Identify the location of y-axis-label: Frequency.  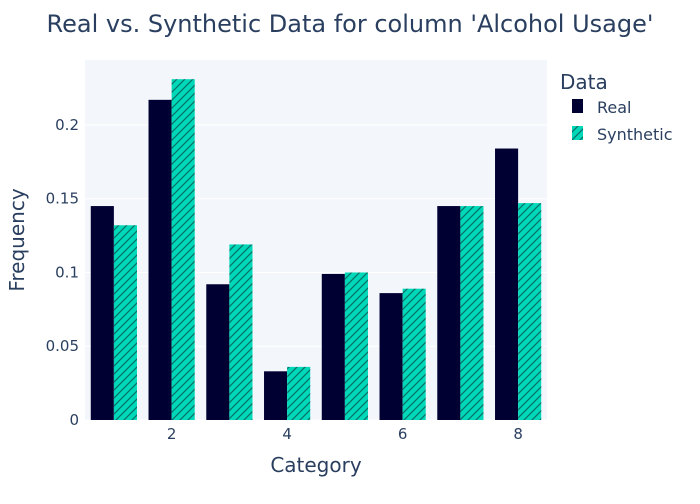
(17, 239).